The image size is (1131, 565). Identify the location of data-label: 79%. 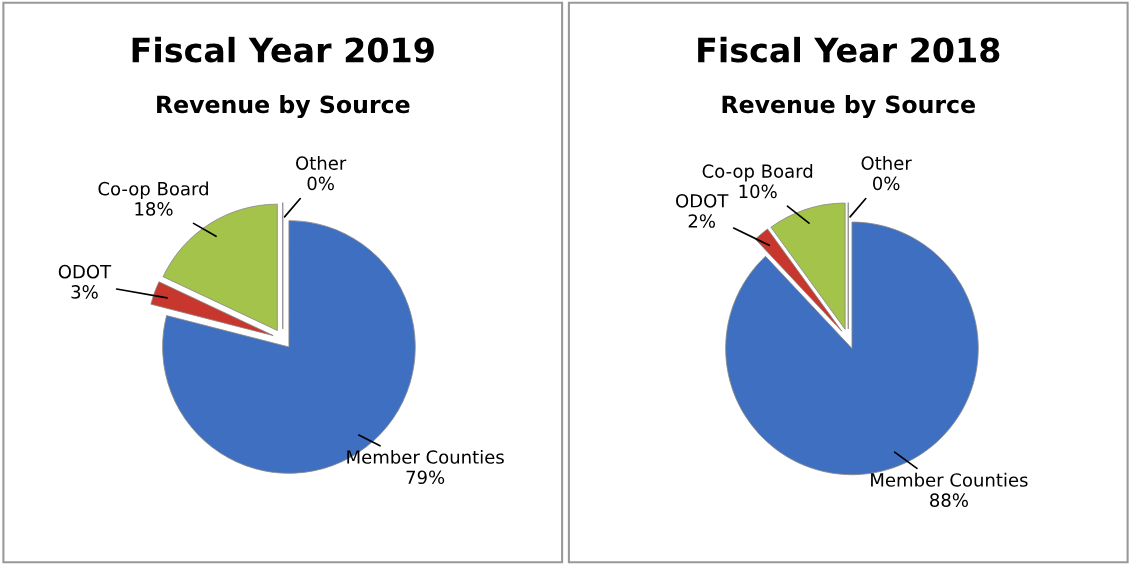
(425, 477).